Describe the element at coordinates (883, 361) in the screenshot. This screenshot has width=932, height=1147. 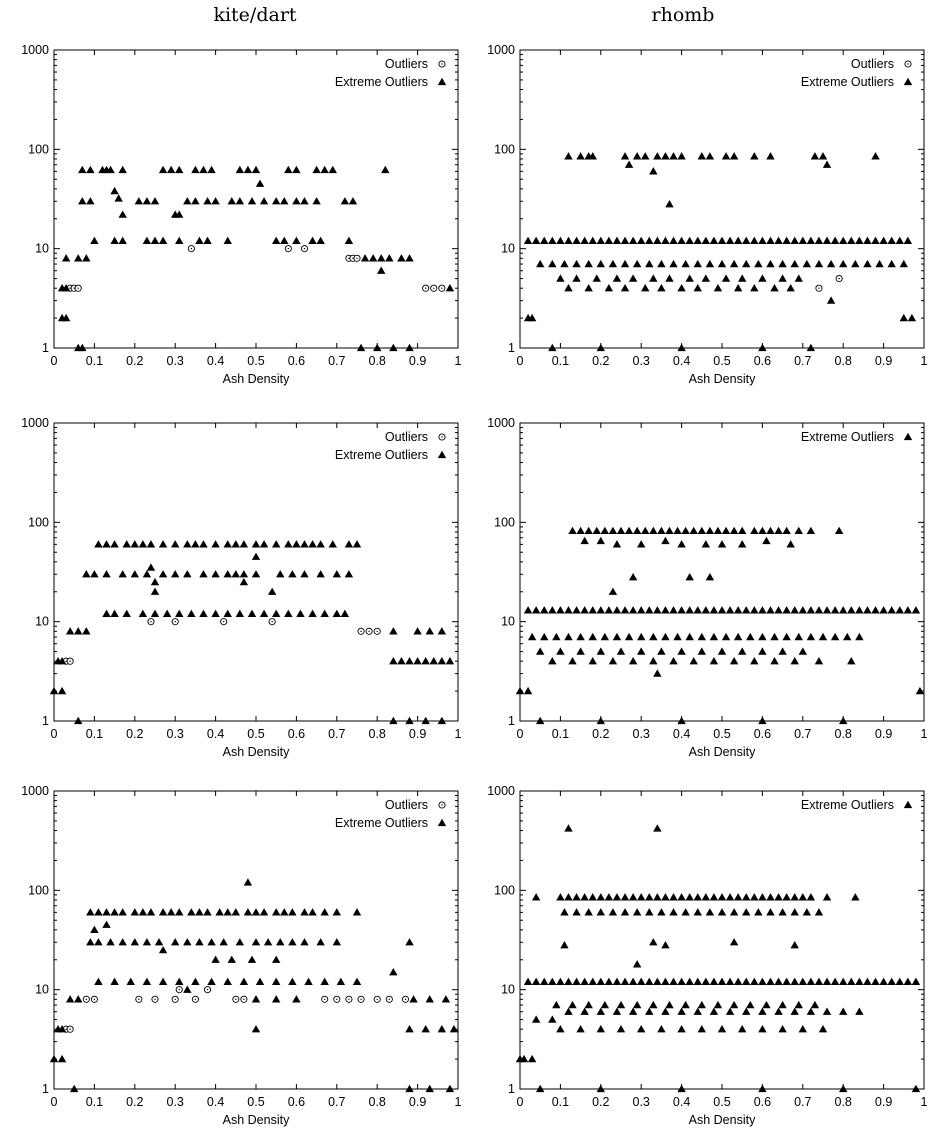
I see `x-tick-label: 0.9` at that location.